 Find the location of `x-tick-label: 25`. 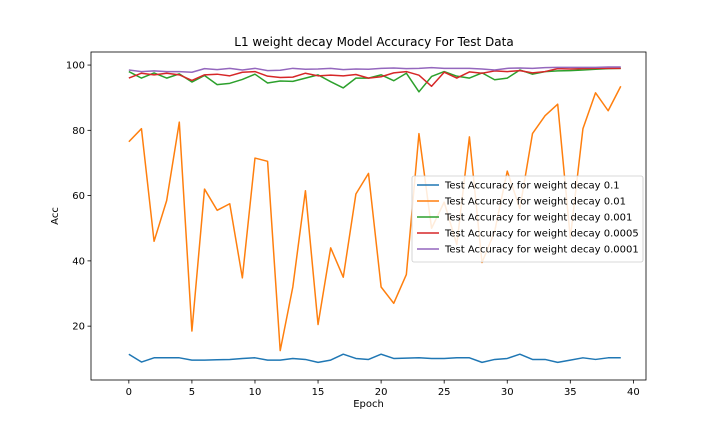

x-tick-label: 25 is located at coordinates (444, 392).